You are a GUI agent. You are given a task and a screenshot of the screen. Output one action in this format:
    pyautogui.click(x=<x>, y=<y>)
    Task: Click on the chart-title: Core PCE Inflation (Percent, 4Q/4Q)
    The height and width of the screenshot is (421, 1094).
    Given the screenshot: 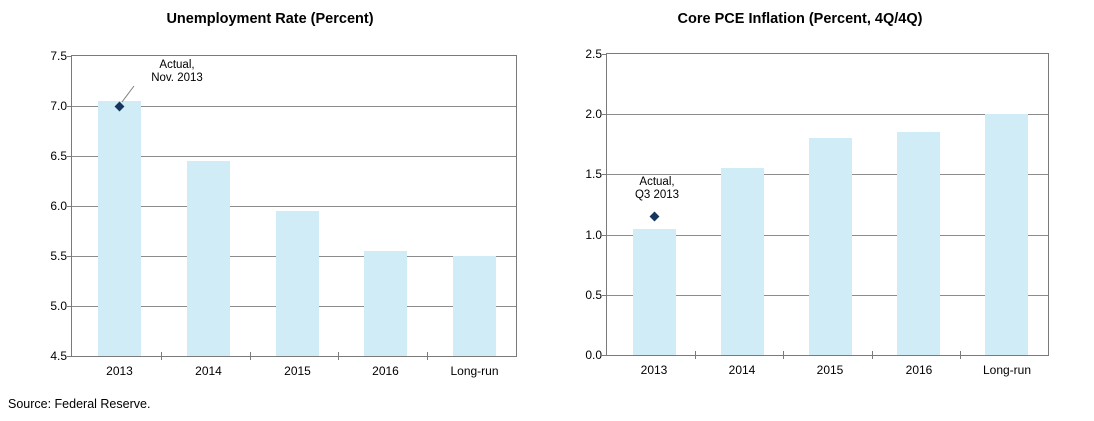 What is the action you would take?
    pyautogui.click(x=800, y=19)
    